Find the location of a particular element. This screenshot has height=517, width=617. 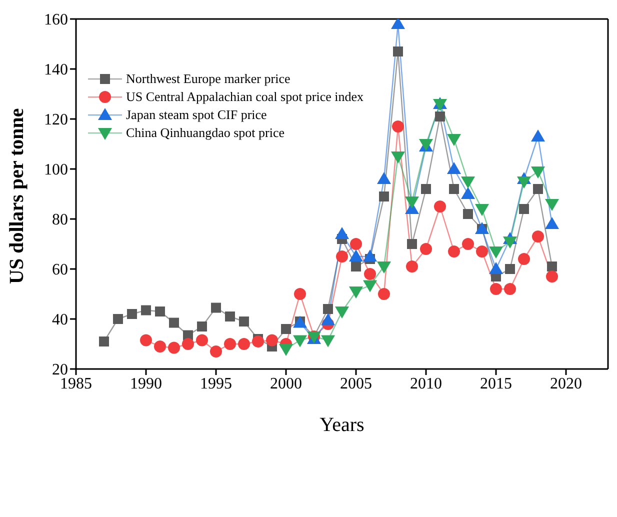

x-axis-title: Years is located at coordinates (342, 425).